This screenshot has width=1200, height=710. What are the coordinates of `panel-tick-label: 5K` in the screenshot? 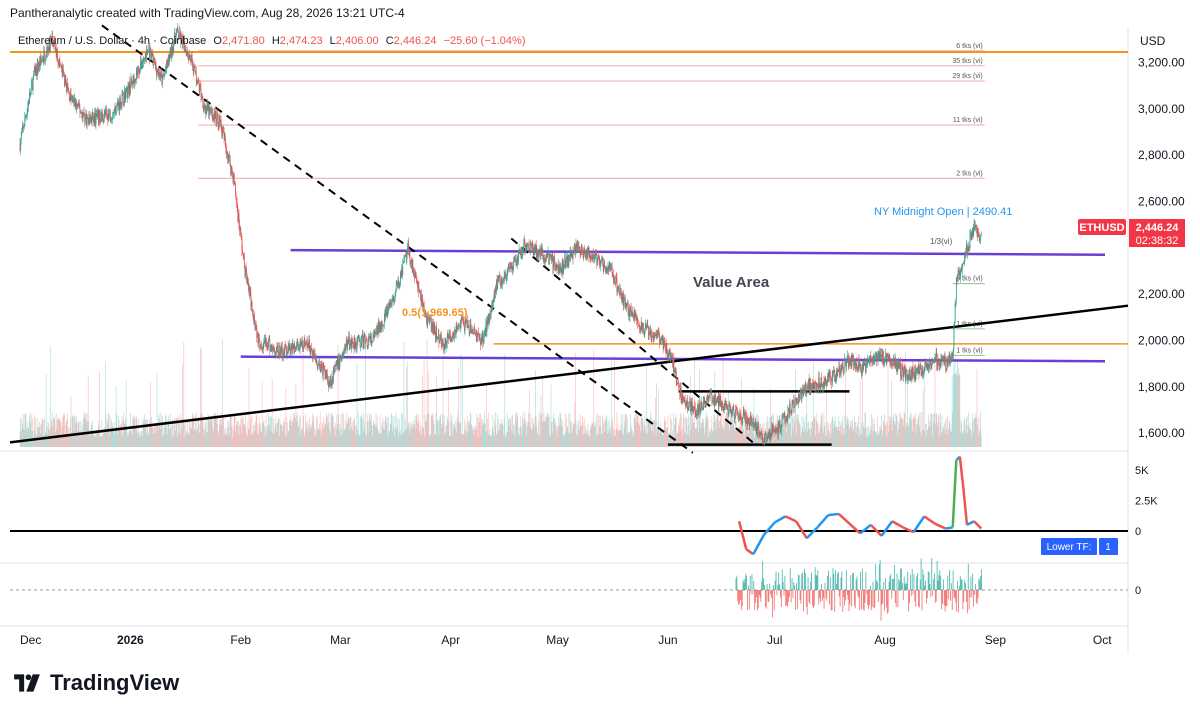 It's located at (1142, 471).